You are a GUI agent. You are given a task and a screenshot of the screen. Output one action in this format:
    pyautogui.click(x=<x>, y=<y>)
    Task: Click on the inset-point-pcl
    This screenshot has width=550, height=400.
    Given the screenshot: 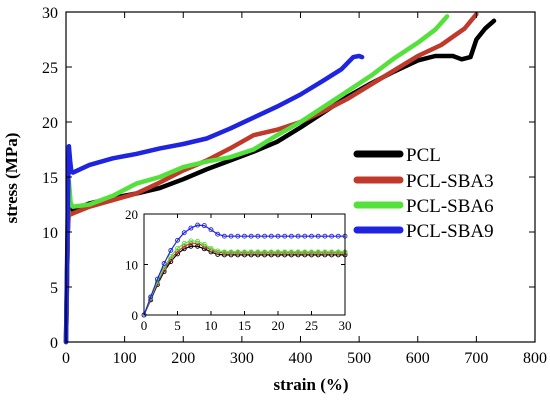 What is the action you would take?
    pyautogui.click(x=191, y=246)
    